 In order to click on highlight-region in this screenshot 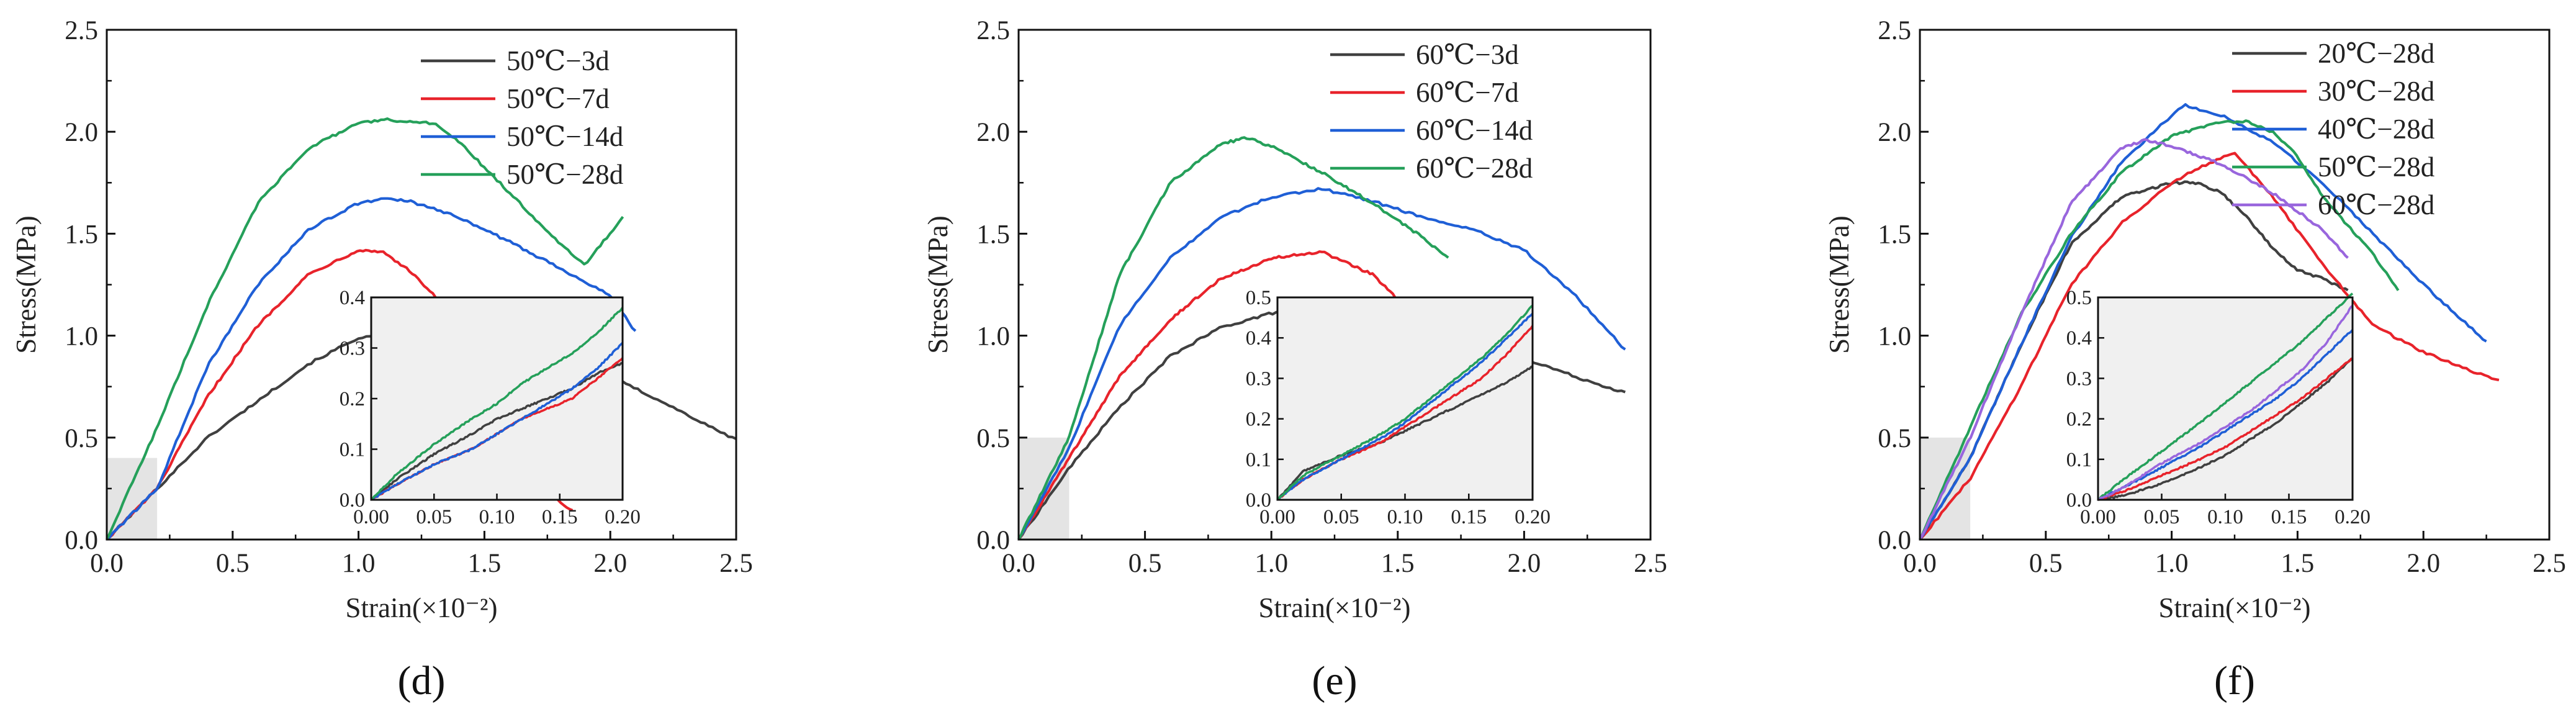, I will do `click(132, 499)`.